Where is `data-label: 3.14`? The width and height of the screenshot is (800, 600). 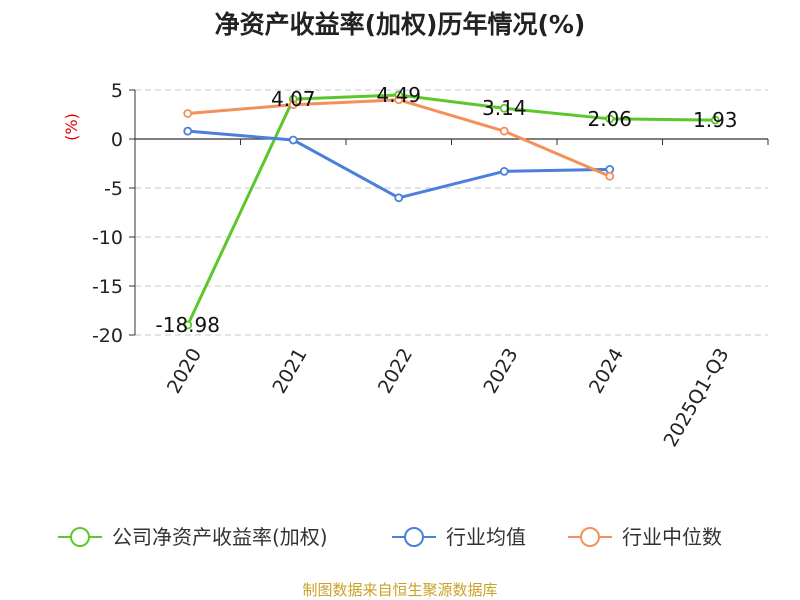
data-label: 3.14 is located at coordinates (504, 108).